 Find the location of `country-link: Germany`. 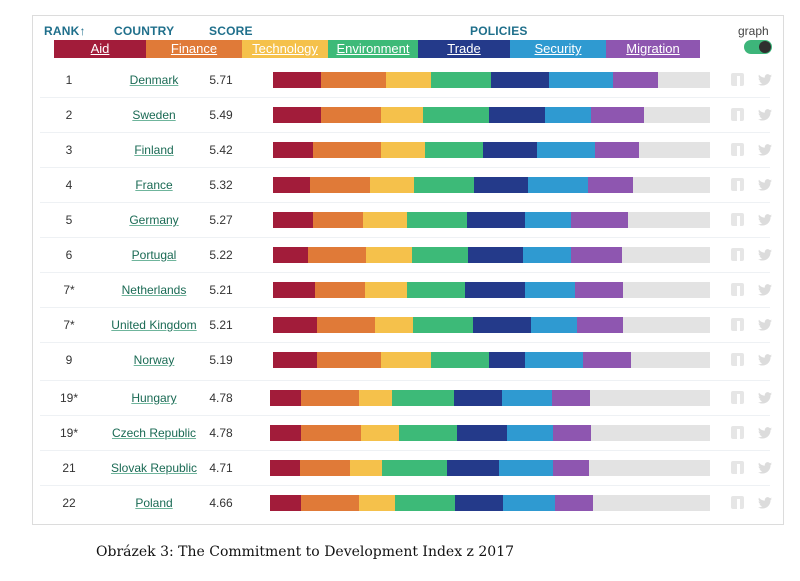

country-link: Germany is located at coordinates (154, 220).